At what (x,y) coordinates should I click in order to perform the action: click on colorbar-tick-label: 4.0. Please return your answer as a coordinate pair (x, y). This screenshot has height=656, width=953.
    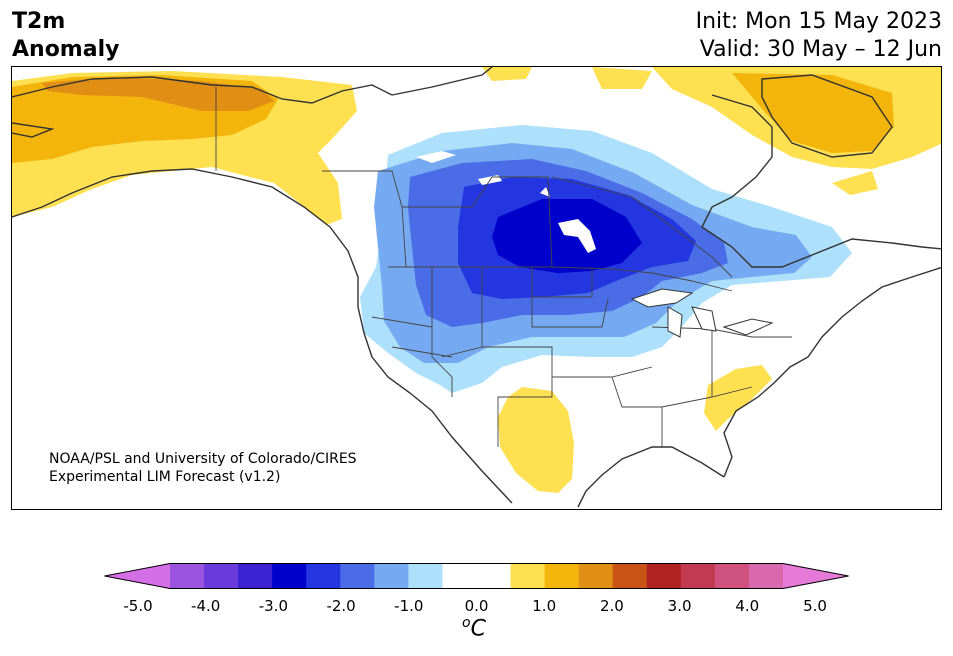
    Looking at the image, I should click on (747, 606).